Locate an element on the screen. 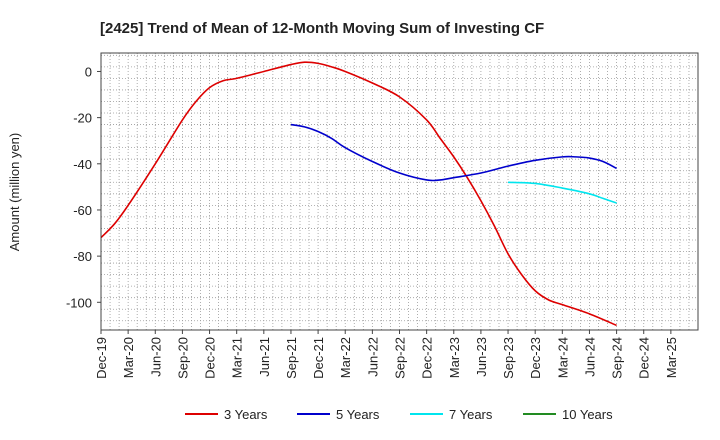  x-tick-label: Jun-23 is located at coordinates (481, 357).